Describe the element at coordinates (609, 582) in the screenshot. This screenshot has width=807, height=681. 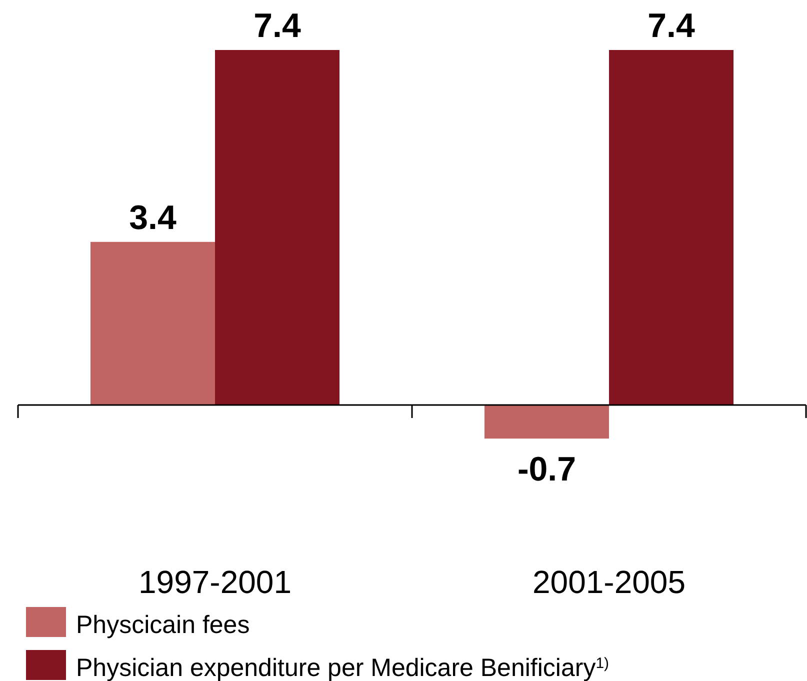
I see `x-tick-label: 2001-2005` at that location.